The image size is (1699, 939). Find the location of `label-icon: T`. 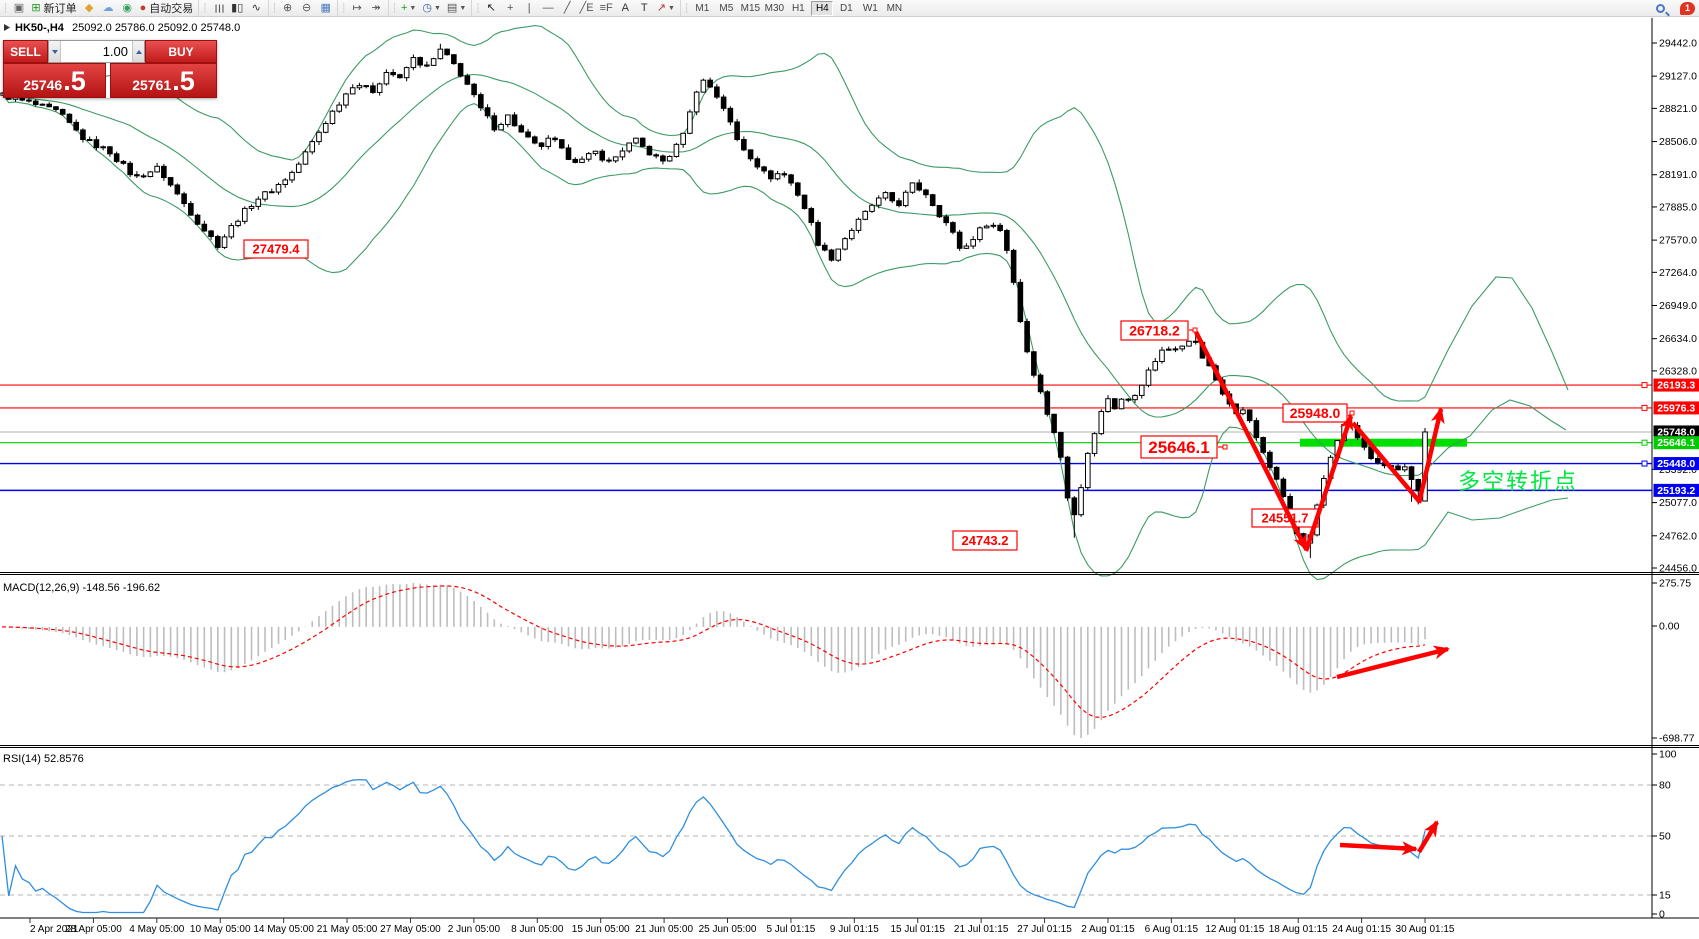

label-icon: T is located at coordinates (644, 7).